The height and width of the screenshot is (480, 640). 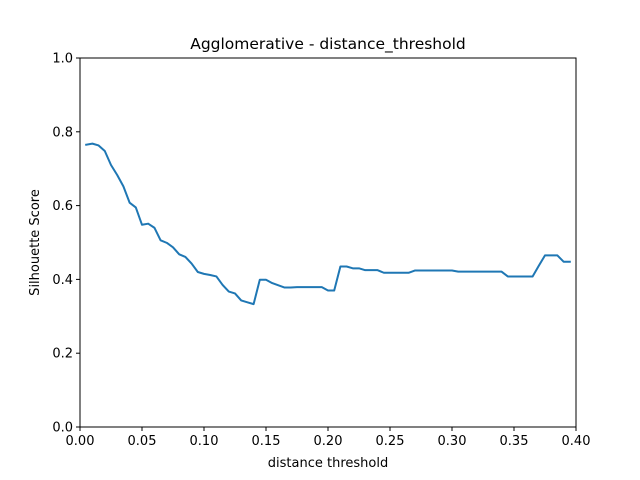 What do you see at coordinates (328, 463) in the screenshot?
I see `x-axis-label: distance threshold` at bounding box center [328, 463].